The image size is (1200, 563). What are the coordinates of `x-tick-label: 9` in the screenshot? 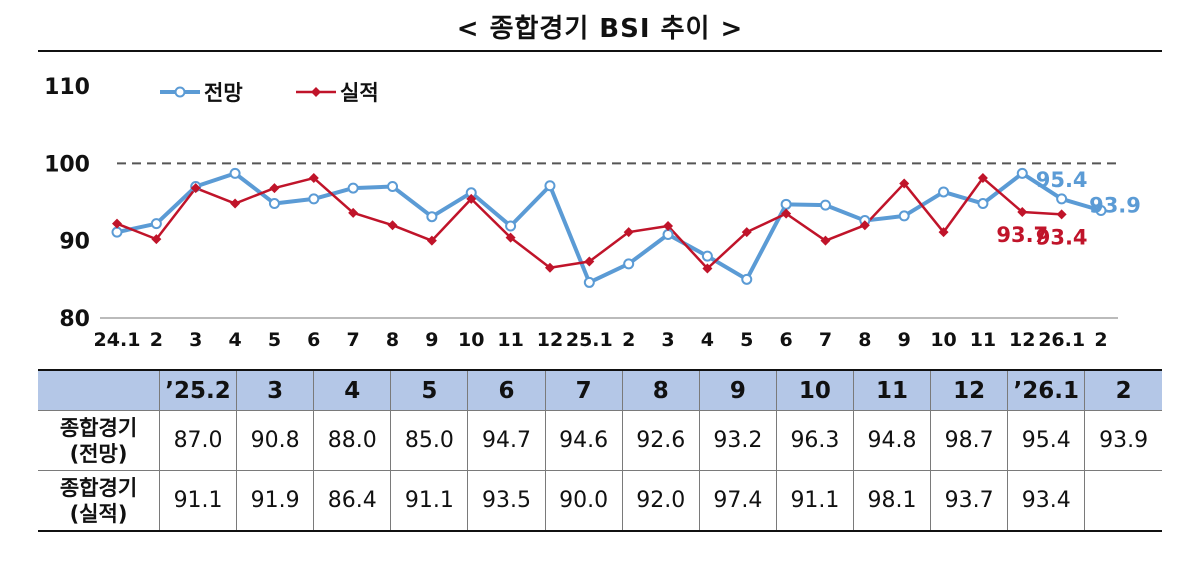 It's located at (904, 340).